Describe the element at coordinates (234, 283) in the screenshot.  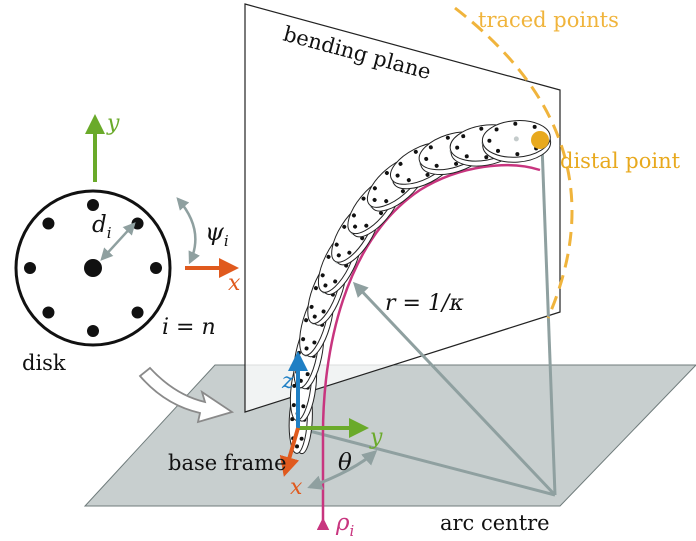
I see `disk-x-axis-label: x` at that location.